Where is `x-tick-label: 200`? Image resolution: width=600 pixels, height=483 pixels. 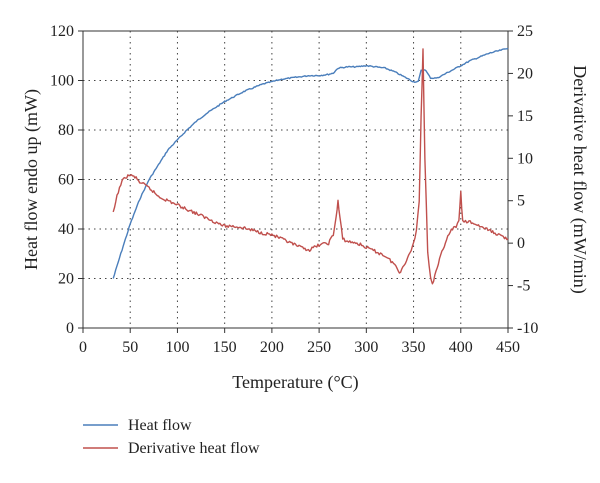
x-tick-label: 200 is located at coordinates (272, 347).